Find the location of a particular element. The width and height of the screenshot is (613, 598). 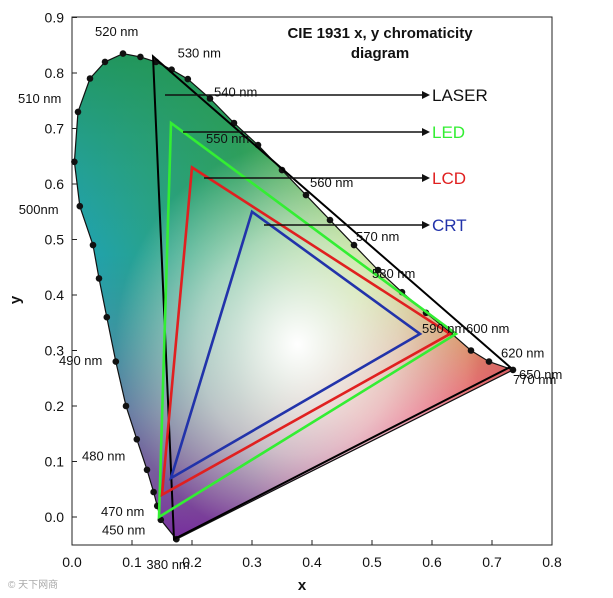

wavelength-label-16: 470 nm is located at coordinates (122, 511).